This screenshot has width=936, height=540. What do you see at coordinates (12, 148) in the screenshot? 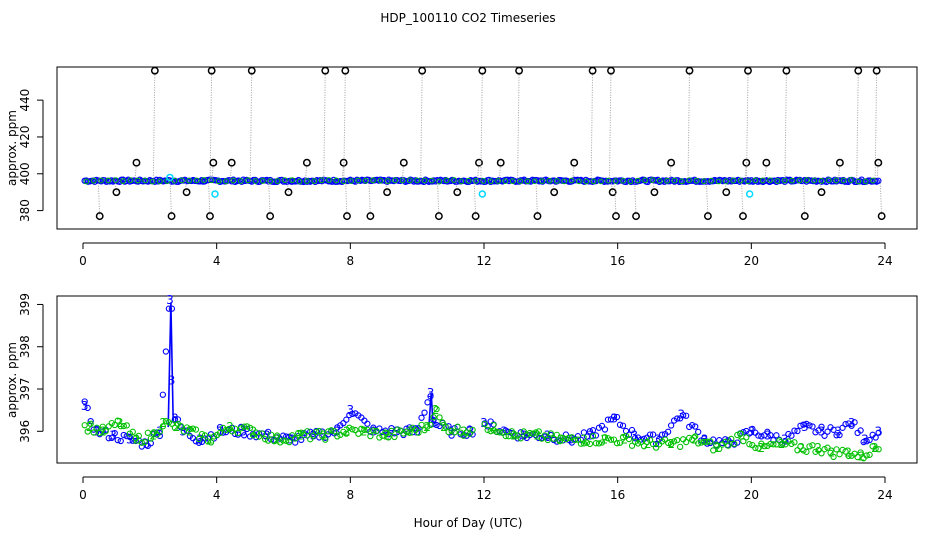
I see `top-y-axis-label: approx. ppm` at bounding box center [12, 148].